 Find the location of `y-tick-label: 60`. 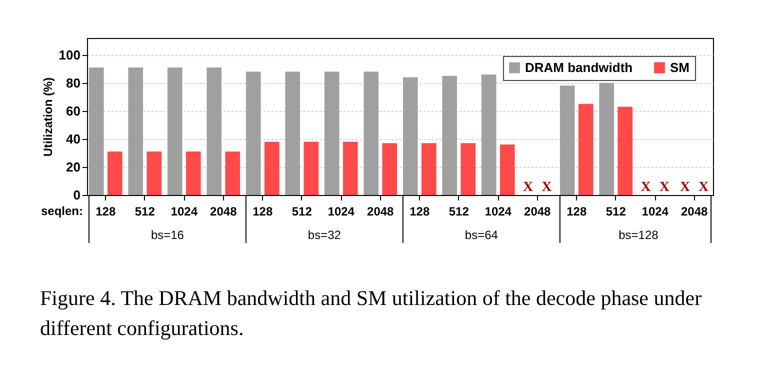

y-tick-label: 60 is located at coordinates (73, 110).